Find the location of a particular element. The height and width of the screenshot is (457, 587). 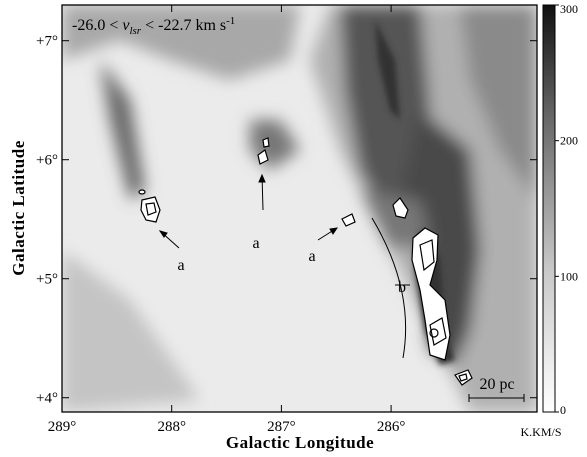

colorbar is located at coordinates (549, 208).